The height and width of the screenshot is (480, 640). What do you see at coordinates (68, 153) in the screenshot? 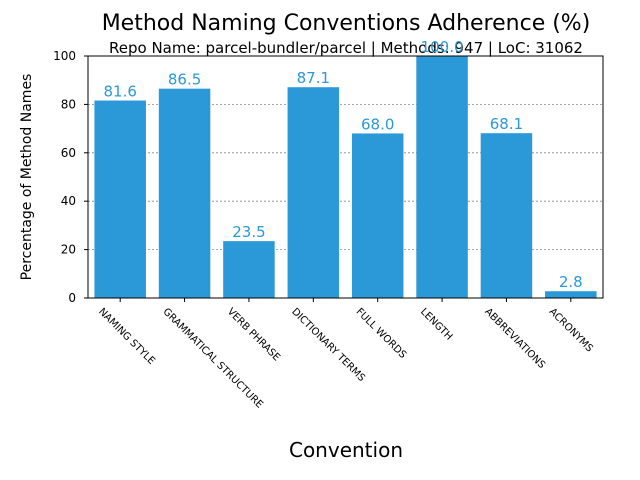
I see `y-tick-label: 60` at bounding box center [68, 153].